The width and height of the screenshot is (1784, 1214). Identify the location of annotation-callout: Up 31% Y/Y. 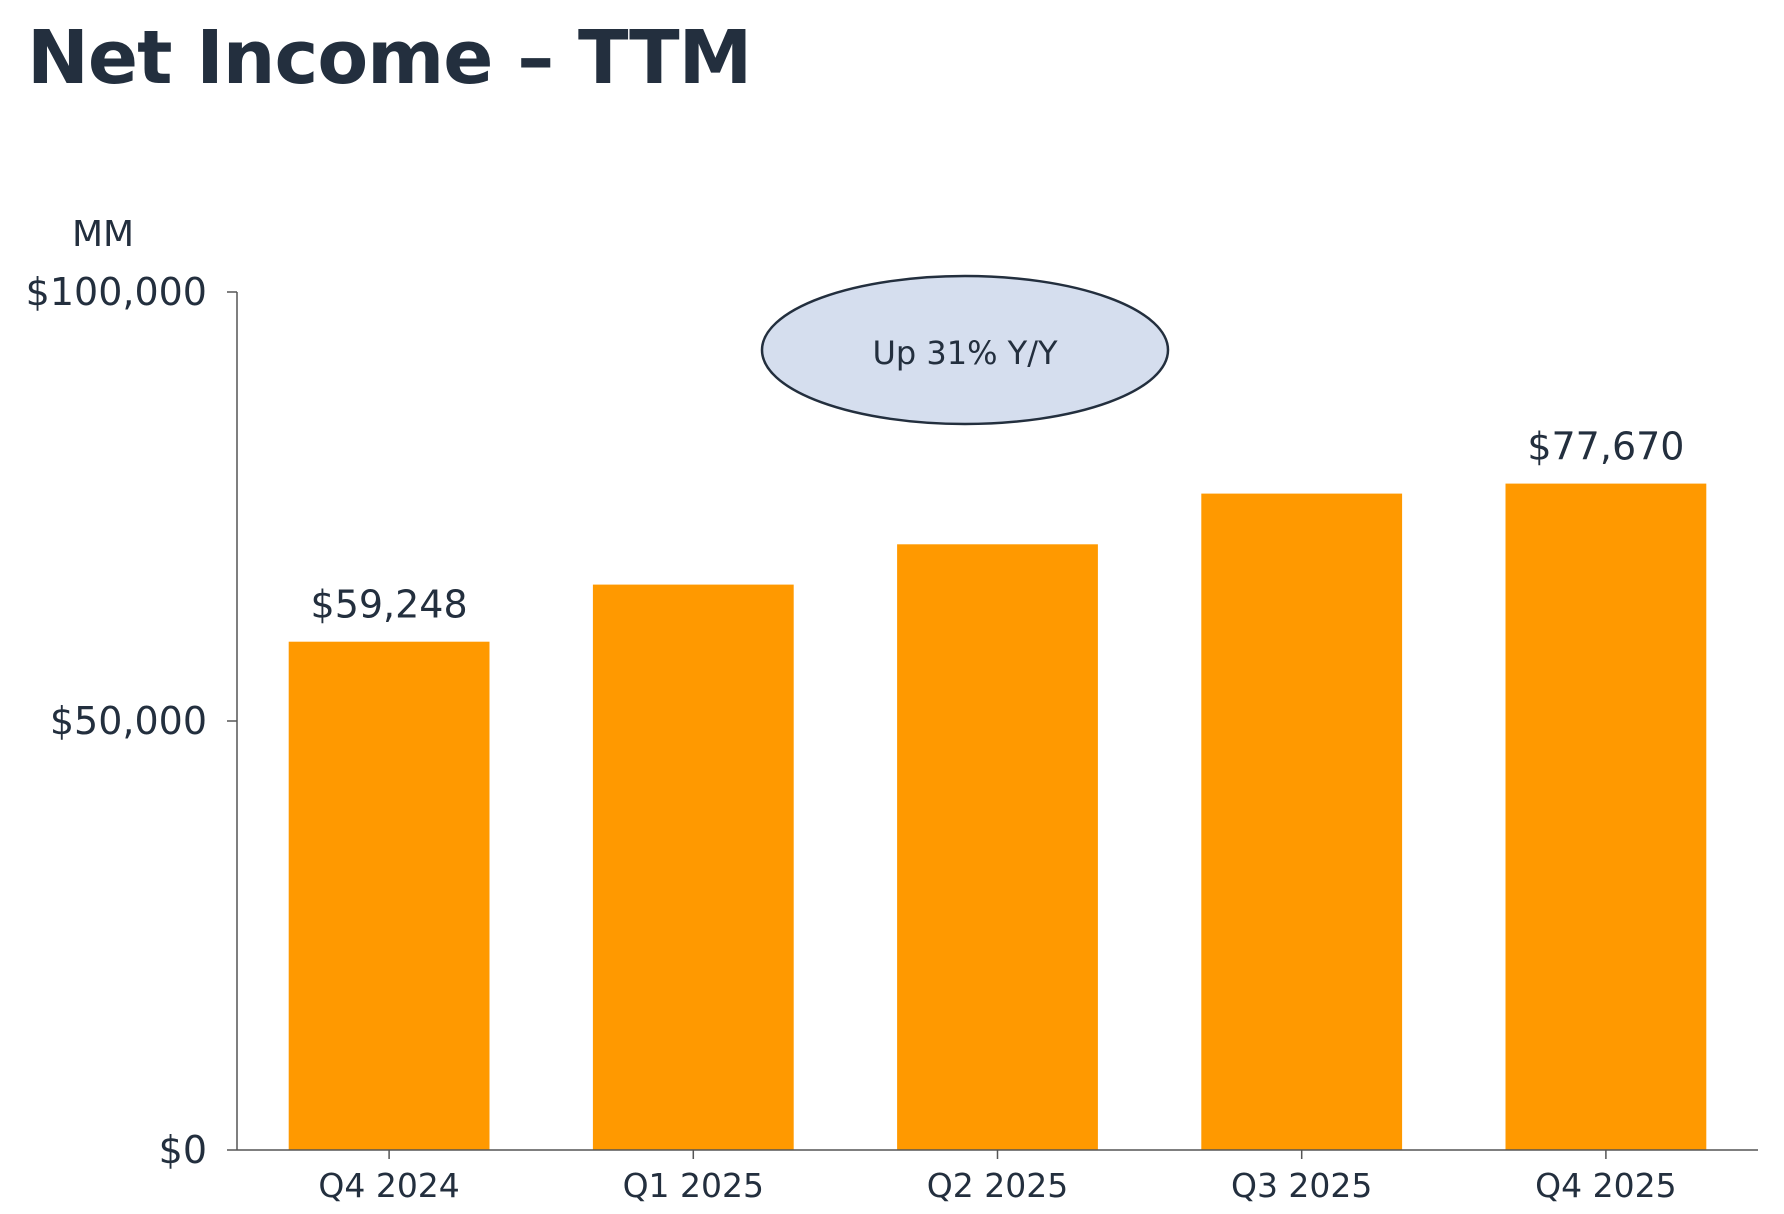
(965, 350).